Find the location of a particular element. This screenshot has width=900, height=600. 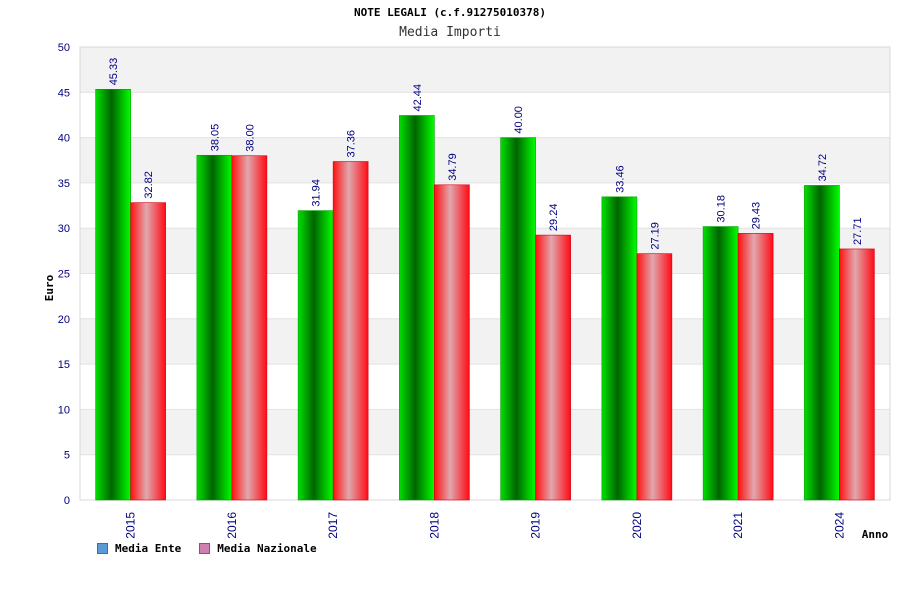

y-tick-label: 15 is located at coordinates (64, 365).